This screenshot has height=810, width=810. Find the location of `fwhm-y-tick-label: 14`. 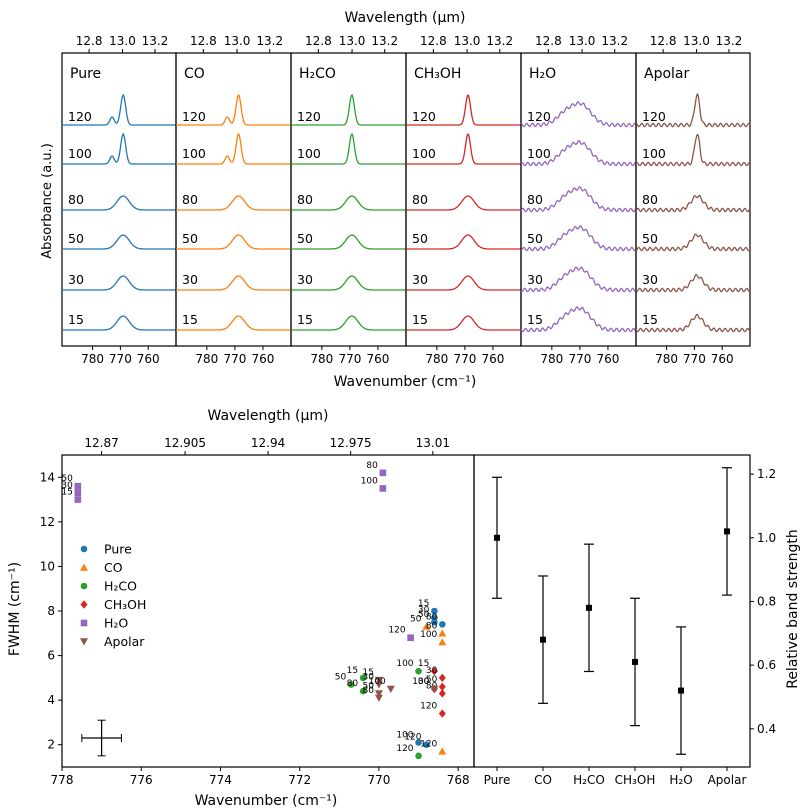

fwhm-y-tick-label: 14 is located at coordinates (47, 477).